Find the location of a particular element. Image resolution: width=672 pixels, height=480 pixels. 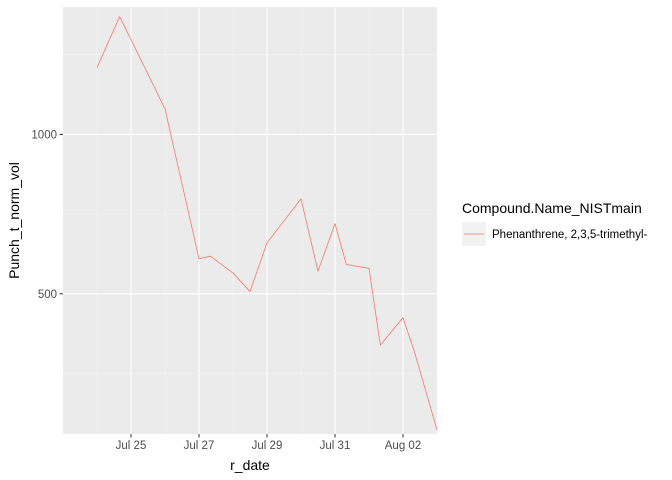

x-tick-label: Jul 27 is located at coordinates (199, 446).